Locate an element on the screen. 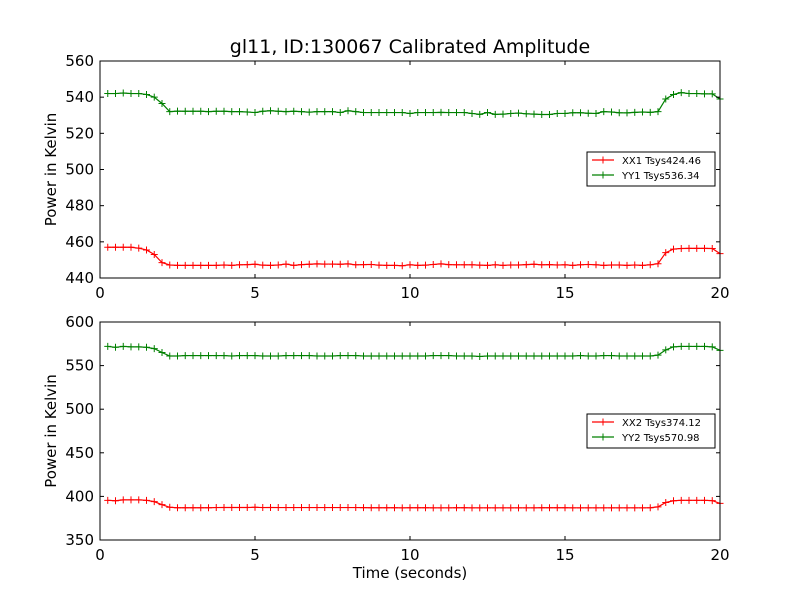 This screenshot has height=600, width=800. legend-label: YY2 Tsys570.98 is located at coordinates (660, 438).